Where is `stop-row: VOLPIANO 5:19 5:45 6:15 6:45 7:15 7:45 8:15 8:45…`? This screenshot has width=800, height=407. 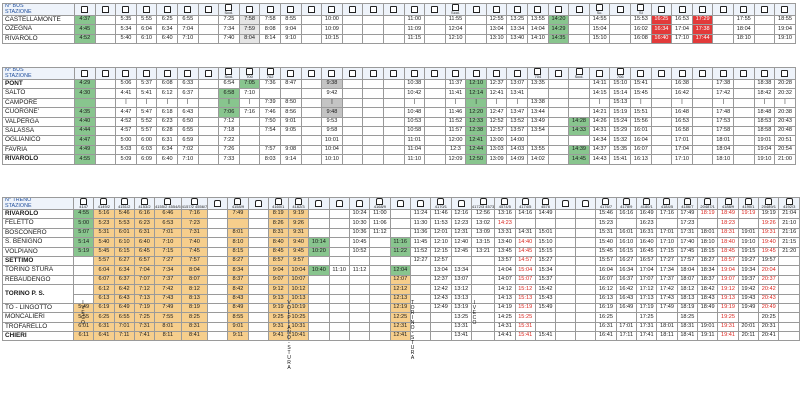 stop-row: VOLPIANO 5:19 5:45 6:15 6:45 7:15 7:45 8:15 8:45… is located at coordinates (400, 251).